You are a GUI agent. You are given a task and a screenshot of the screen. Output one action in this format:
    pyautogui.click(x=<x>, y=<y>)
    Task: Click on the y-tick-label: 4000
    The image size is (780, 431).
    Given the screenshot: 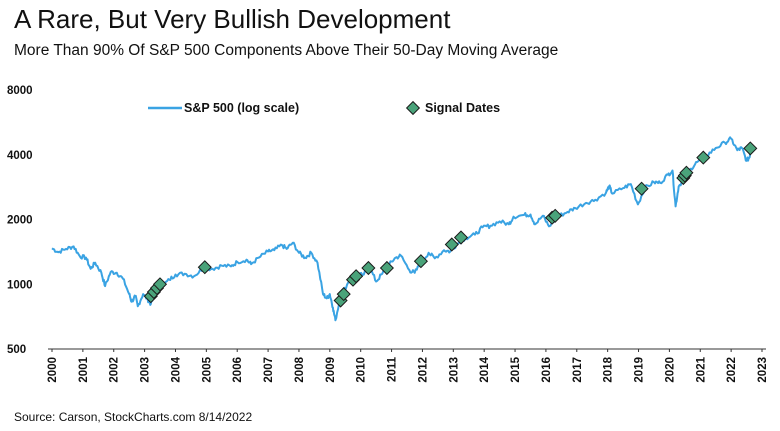 What is the action you would take?
    pyautogui.click(x=20, y=156)
    